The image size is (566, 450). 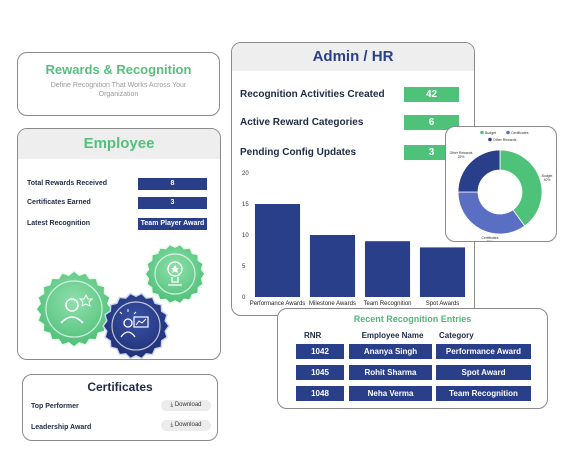 What do you see at coordinates (302, 122) in the screenshot?
I see `reward-categories-label: Active Reward Categories` at bounding box center [302, 122].